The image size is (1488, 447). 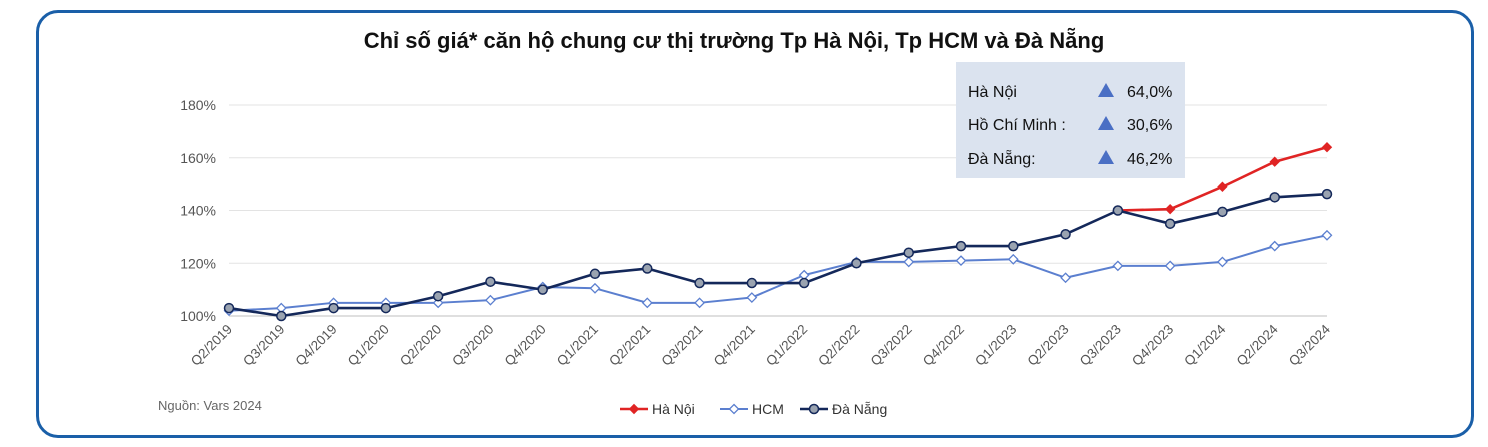 I want to click on x-tick-label: Q2/2023, so click(x=1047, y=345).